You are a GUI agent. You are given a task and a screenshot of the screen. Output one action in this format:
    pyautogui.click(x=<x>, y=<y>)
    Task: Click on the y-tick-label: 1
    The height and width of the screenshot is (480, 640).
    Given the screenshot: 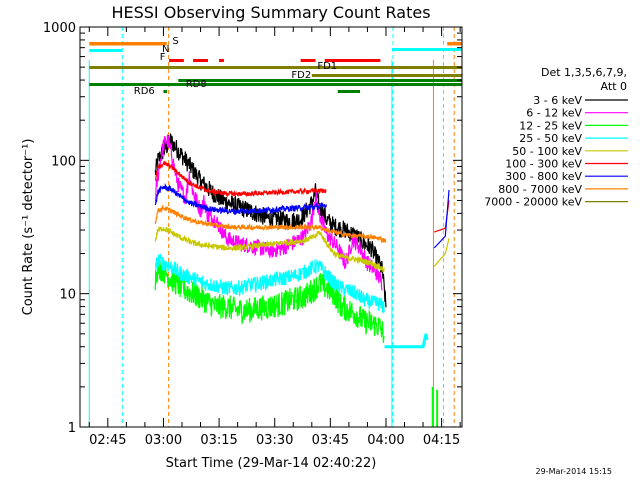 What is the action you would take?
    pyautogui.click(x=72, y=428)
    